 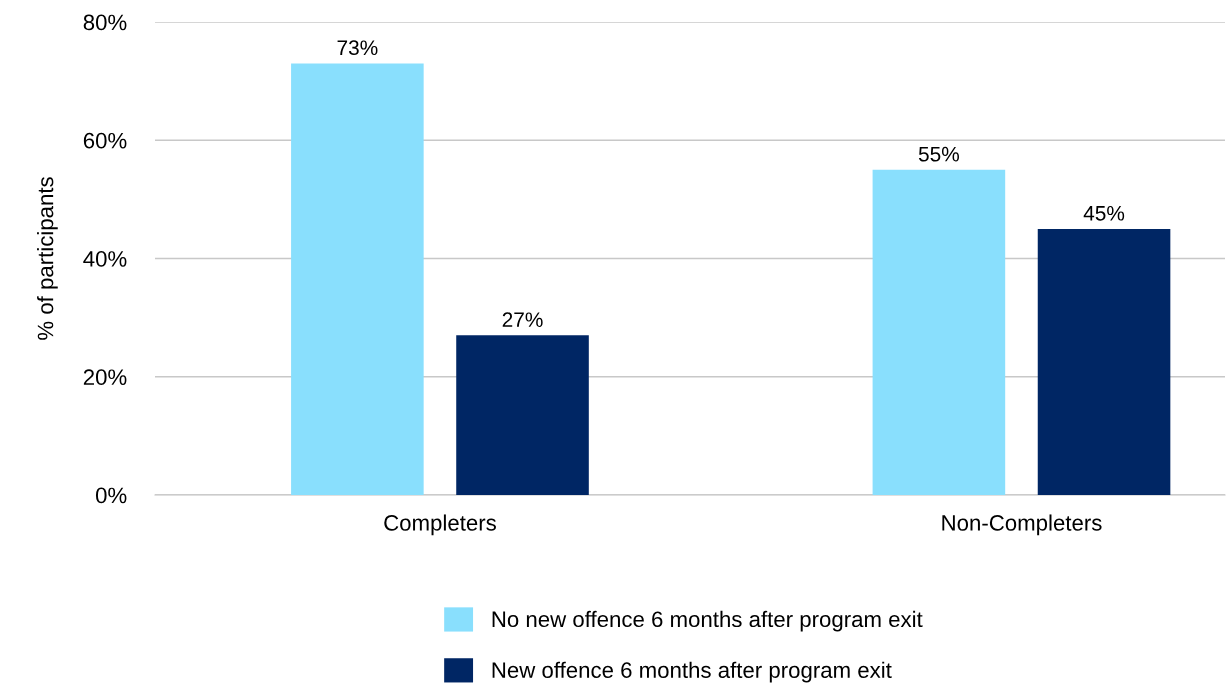 What do you see at coordinates (357, 48) in the screenshot?
I see `data-label: 73%` at bounding box center [357, 48].